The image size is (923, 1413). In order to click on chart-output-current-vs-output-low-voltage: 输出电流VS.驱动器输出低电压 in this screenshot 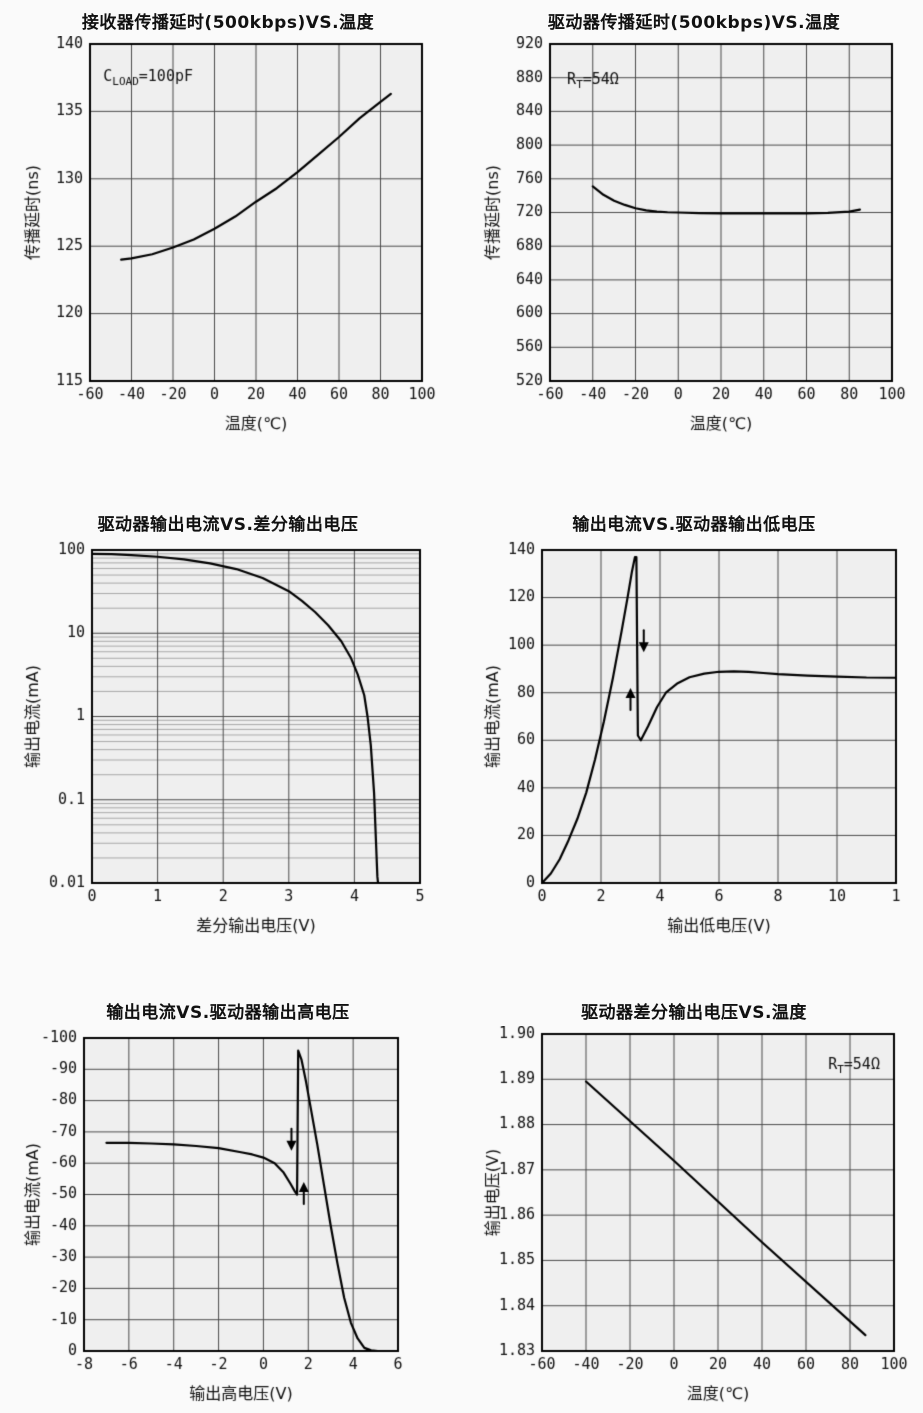, I will do `click(694, 727)`.